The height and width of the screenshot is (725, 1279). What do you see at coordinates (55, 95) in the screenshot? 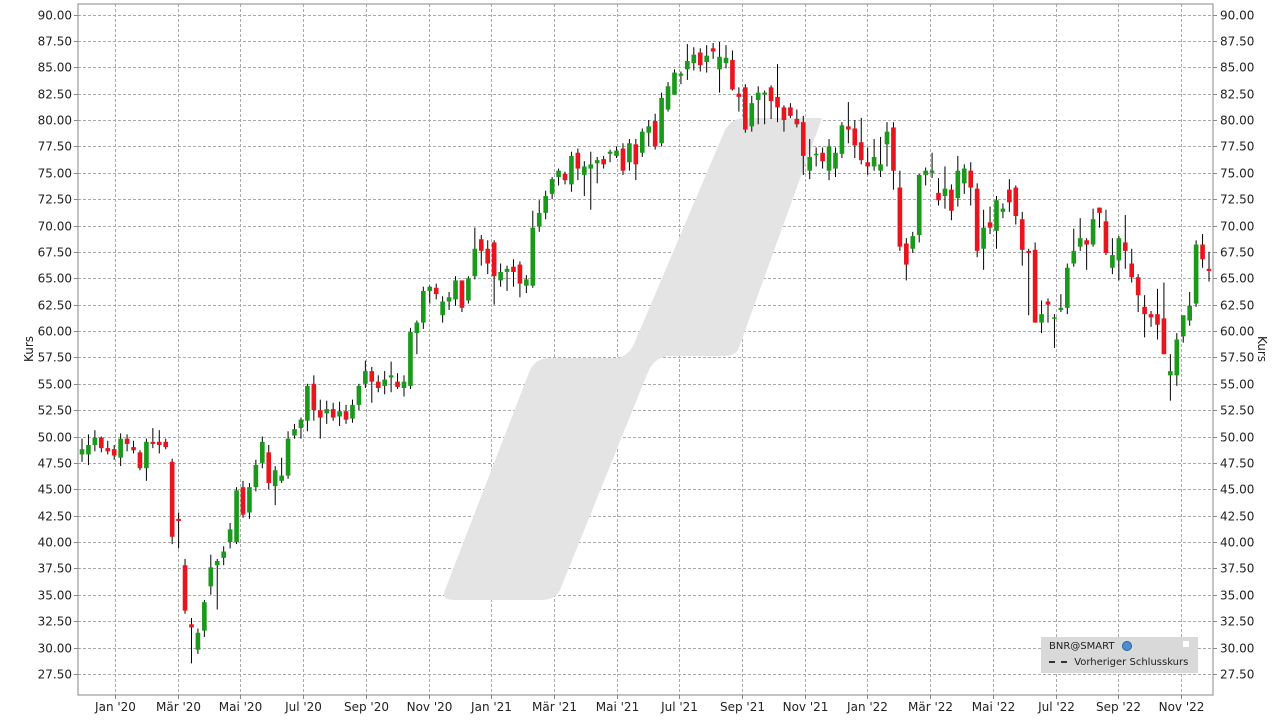
I see `y-tick-label-left: 82.50` at bounding box center [55, 95].